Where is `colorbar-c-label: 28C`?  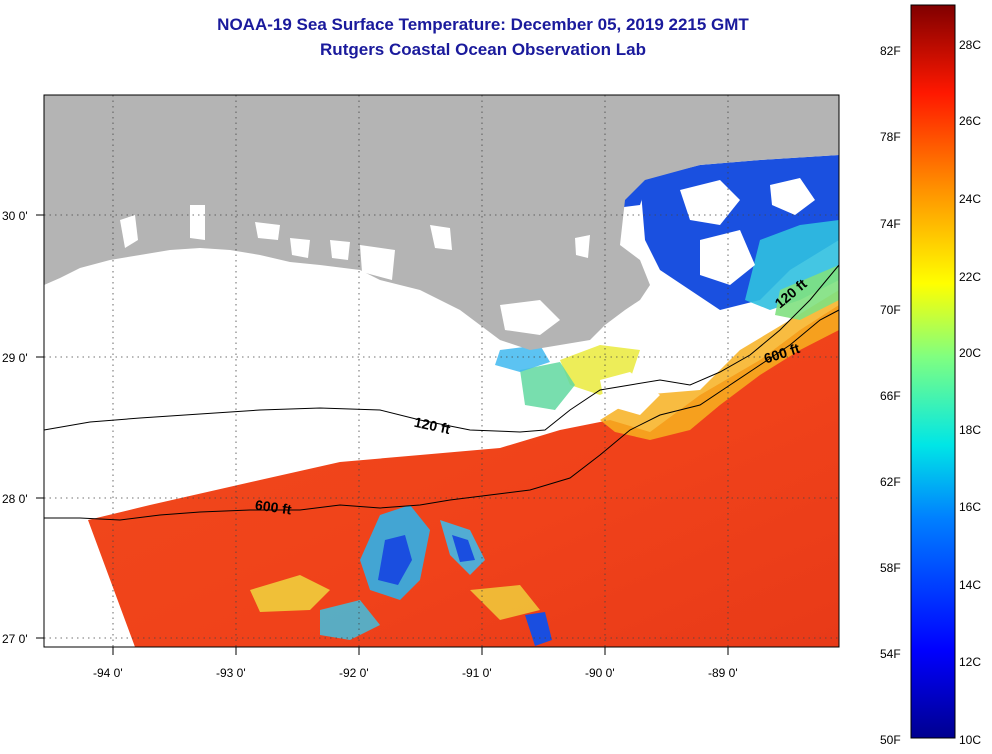 colorbar-c-label: 28C is located at coordinates (970, 45).